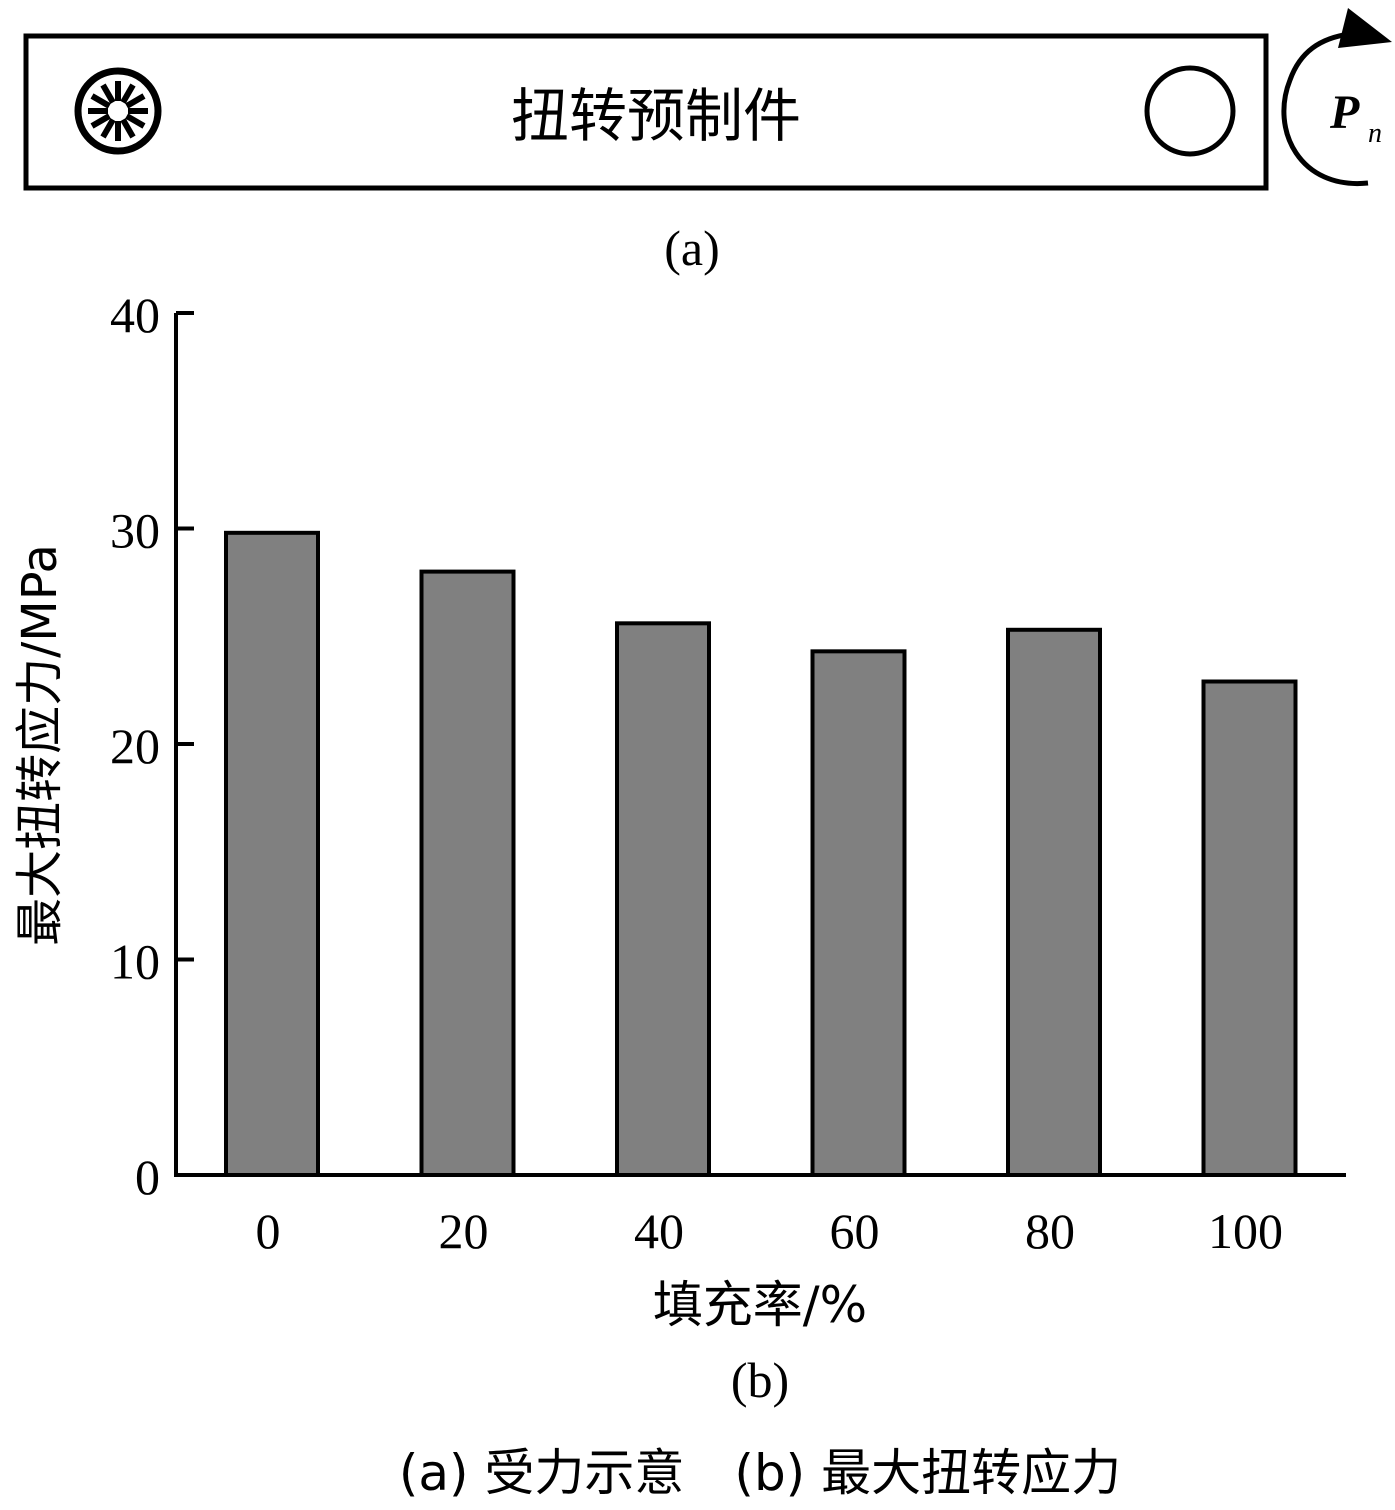 The image size is (1395, 1510). I want to click on y-tick-label: 30, so click(135, 531).